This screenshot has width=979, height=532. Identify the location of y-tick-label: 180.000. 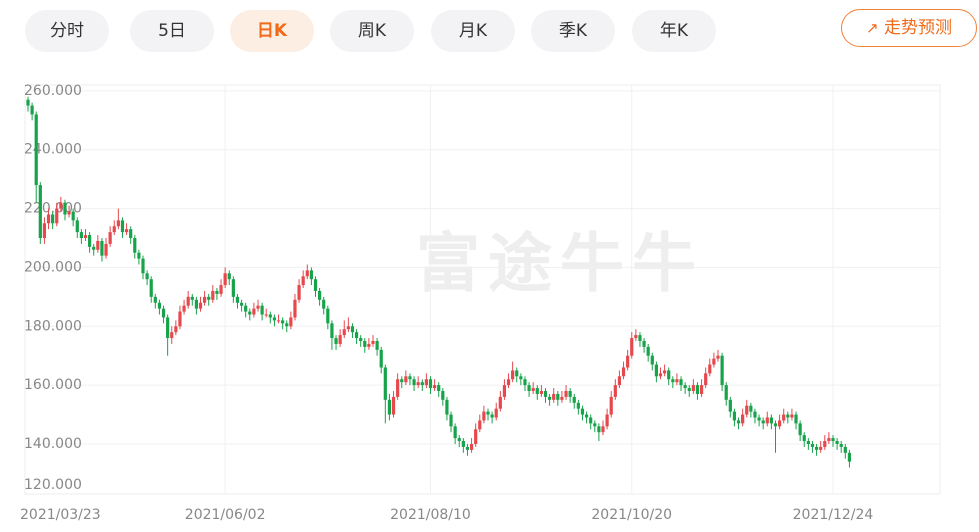
(53, 326).